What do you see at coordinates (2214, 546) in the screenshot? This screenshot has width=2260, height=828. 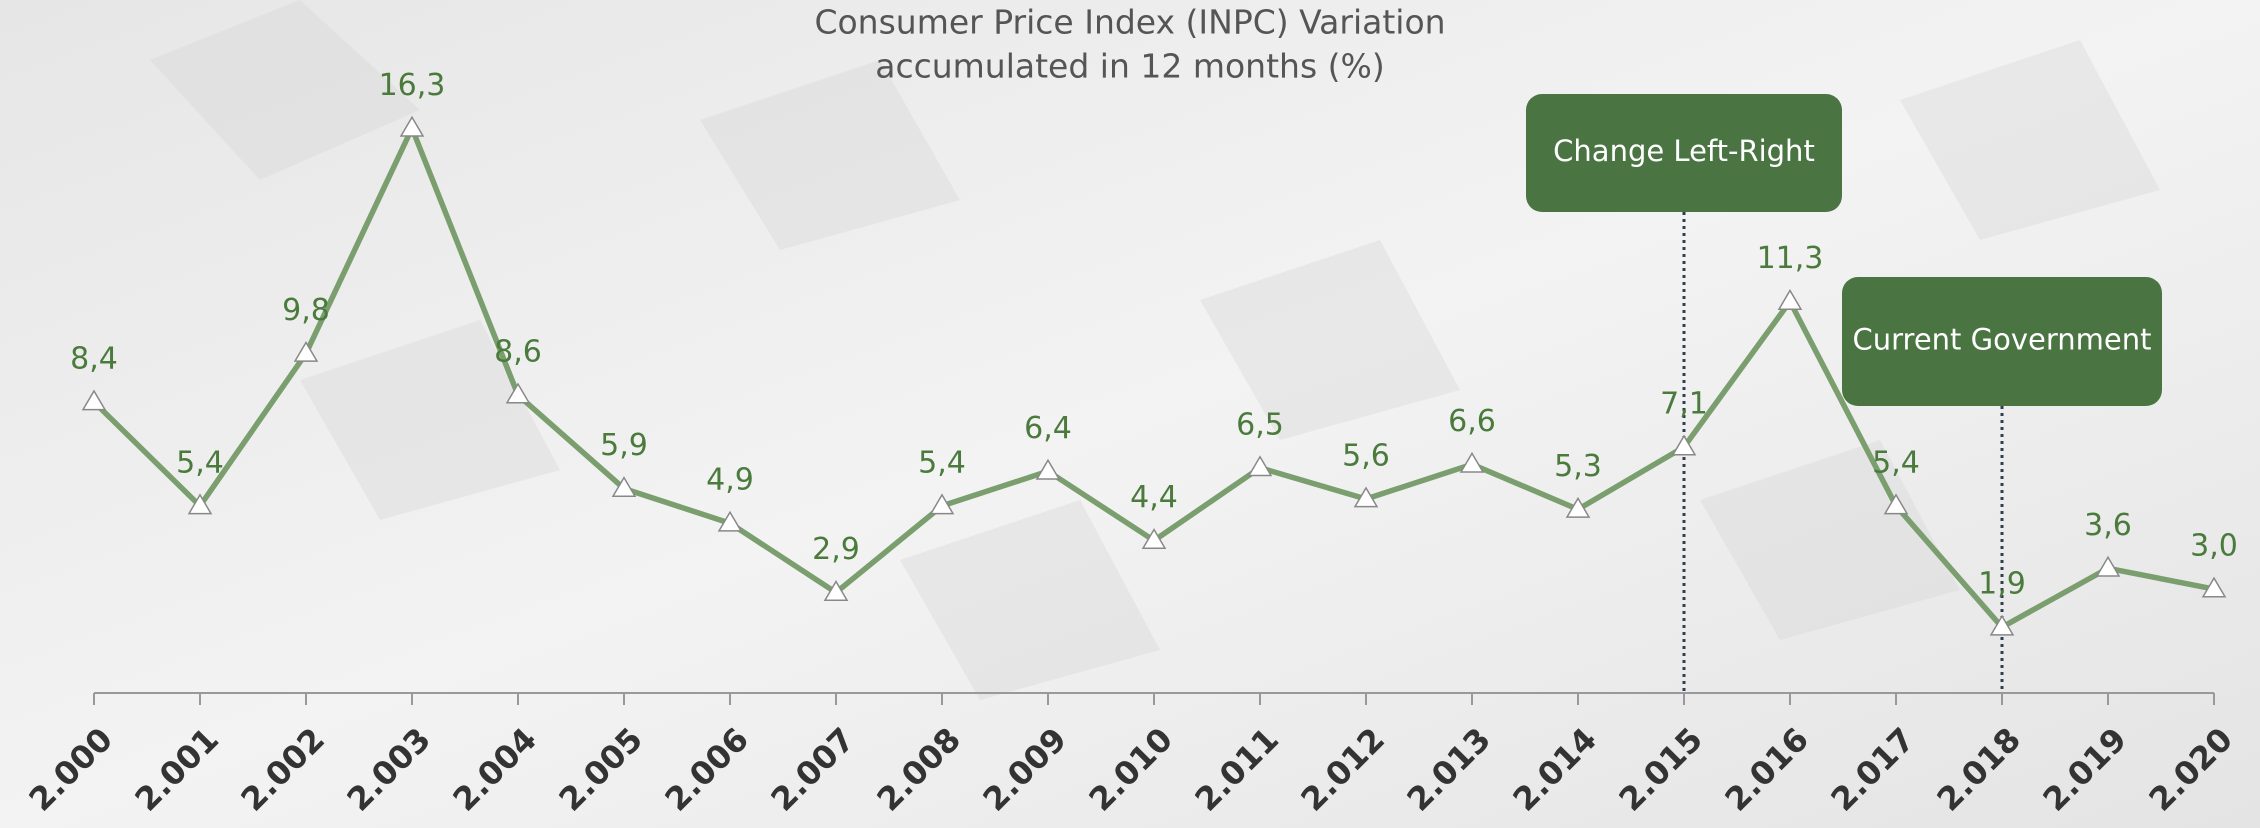 I see `data-label: 3,0` at bounding box center [2214, 546].